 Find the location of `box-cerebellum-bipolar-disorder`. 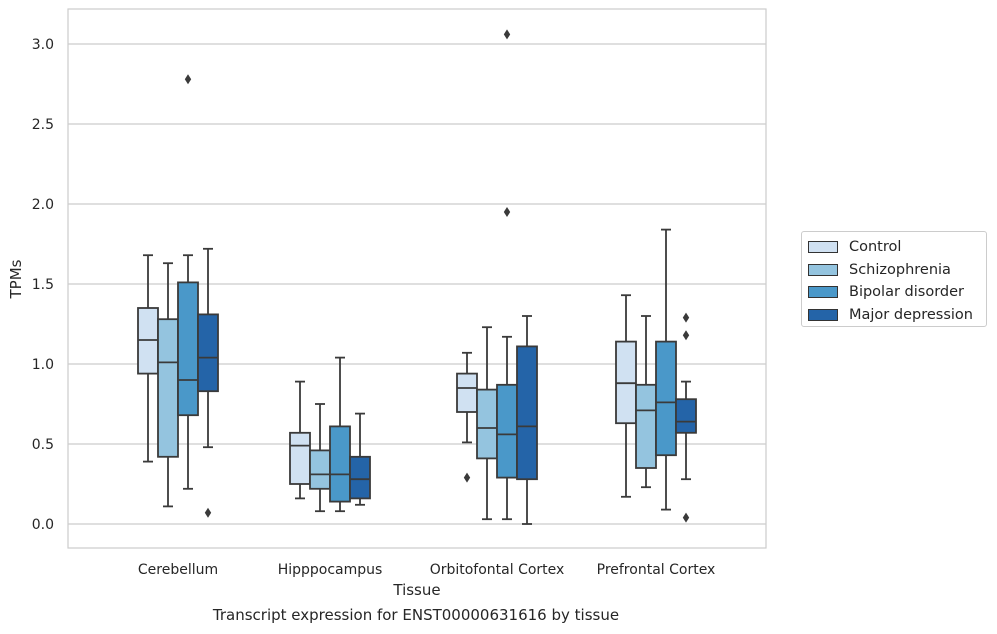

box-cerebellum-bipolar-disorder is located at coordinates (188, 282).